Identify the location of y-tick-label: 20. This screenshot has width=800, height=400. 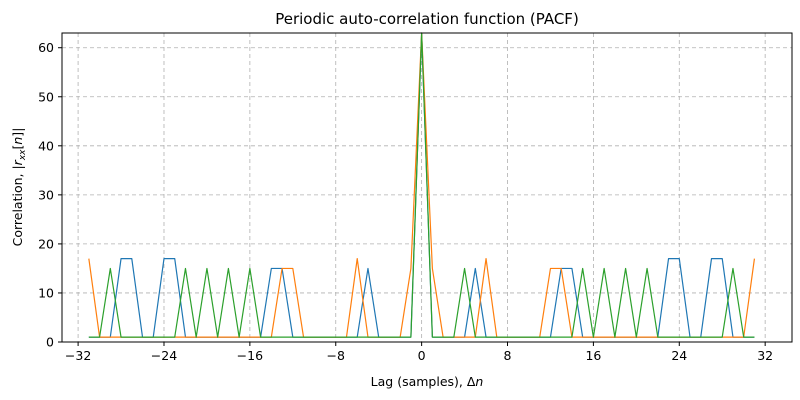
(46, 243).